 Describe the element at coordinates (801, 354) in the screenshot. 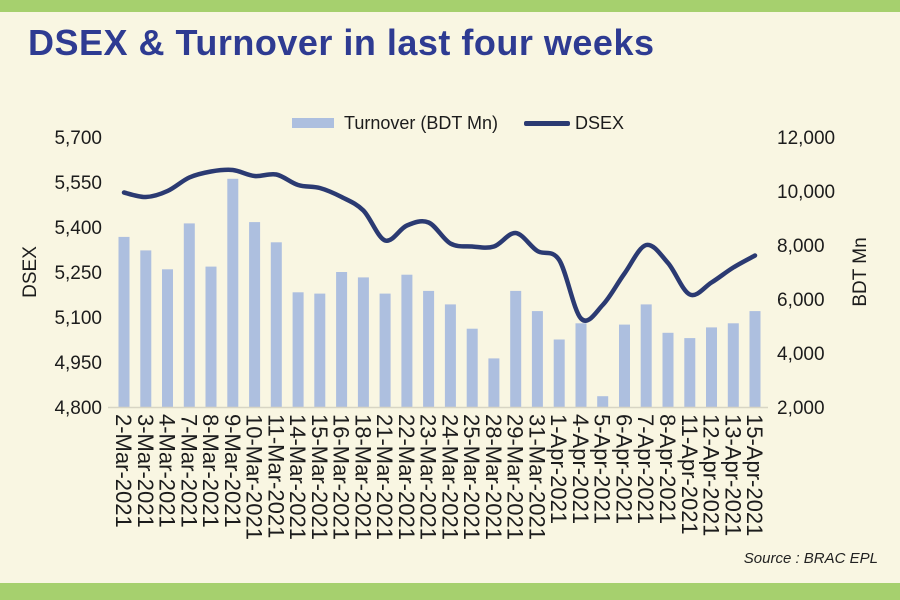

I see `right-axis-tick: 4,000` at that location.